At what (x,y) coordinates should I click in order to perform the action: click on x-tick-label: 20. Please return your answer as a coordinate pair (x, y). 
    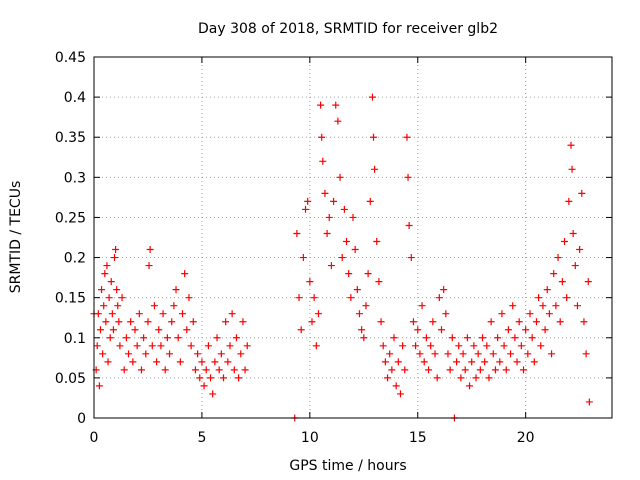
    Looking at the image, I should click on (526, 438).